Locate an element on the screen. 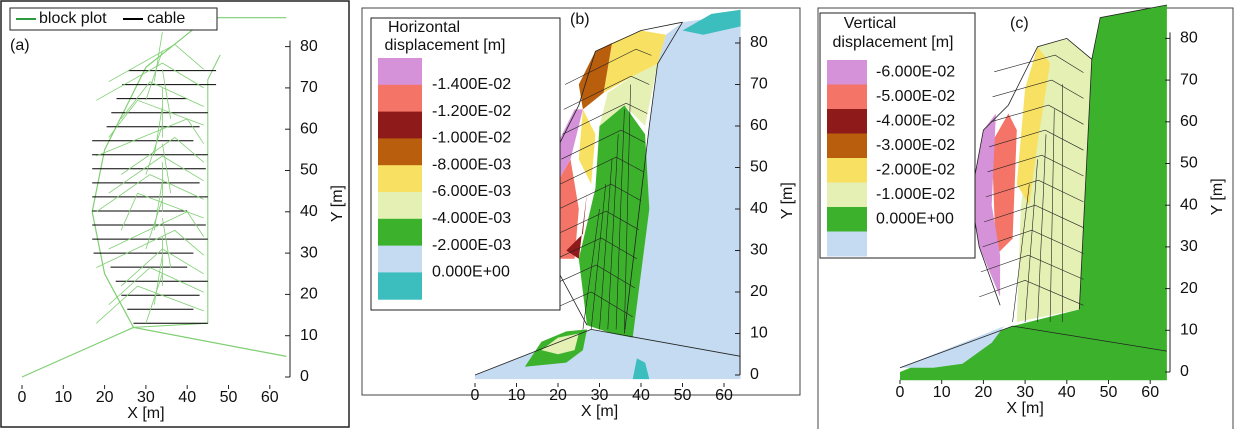 This screenshot has width=1235, height=434. legend-label: -4.000E-02 is located at coordinates (915, 120).